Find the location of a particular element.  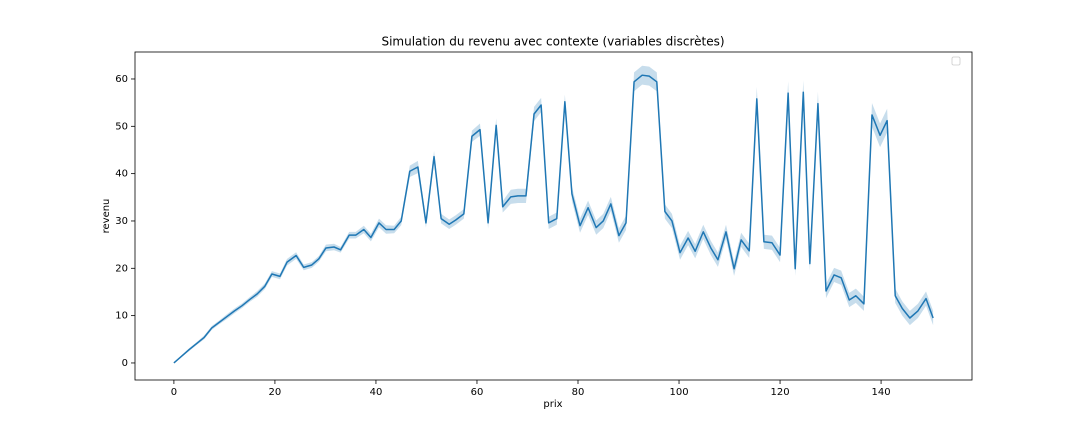

x-tick-label: 20 is located at coordinates (275, 392).